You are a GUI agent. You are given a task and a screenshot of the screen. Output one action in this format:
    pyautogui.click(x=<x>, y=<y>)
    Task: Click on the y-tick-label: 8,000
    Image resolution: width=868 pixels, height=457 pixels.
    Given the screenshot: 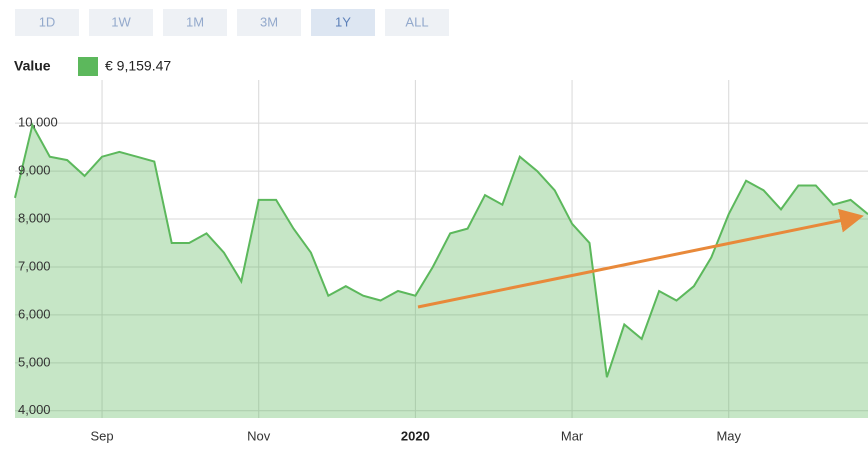 What is the action you would take?
    pyautogui.click(x=34, y=217)
    